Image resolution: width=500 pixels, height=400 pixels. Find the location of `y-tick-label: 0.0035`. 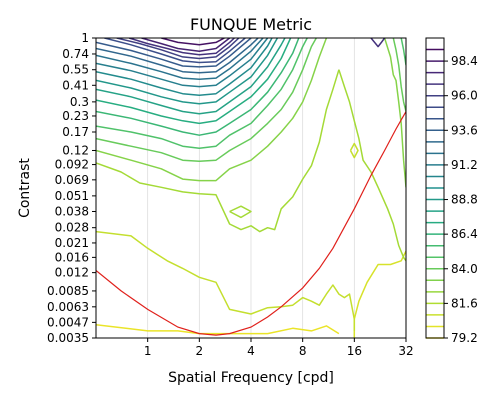

y-tick-label: 0.0035 is located at coordinates (68, 338).